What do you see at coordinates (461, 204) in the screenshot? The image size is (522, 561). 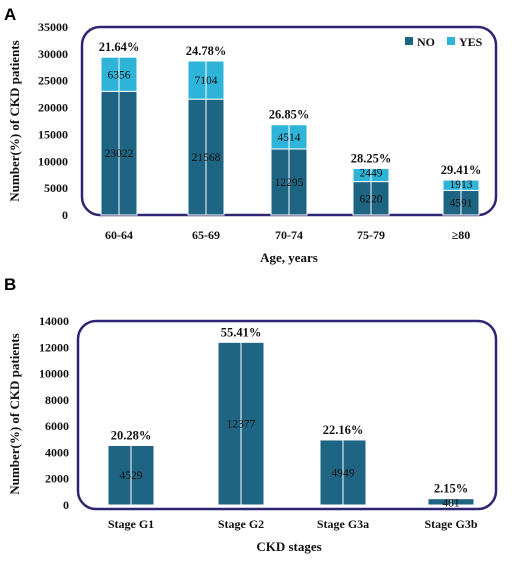 I see `data-label: 4591` at bounding box center [461, 204].